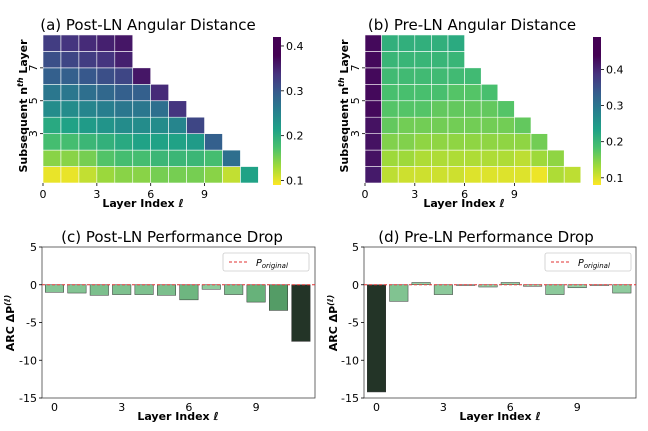 The width and height of the screenshot is (648, 431). What do you see at coordinates (150, 194) in the screenshot?
I see `x-tick-label: 6` at bounding box center [150, 194].